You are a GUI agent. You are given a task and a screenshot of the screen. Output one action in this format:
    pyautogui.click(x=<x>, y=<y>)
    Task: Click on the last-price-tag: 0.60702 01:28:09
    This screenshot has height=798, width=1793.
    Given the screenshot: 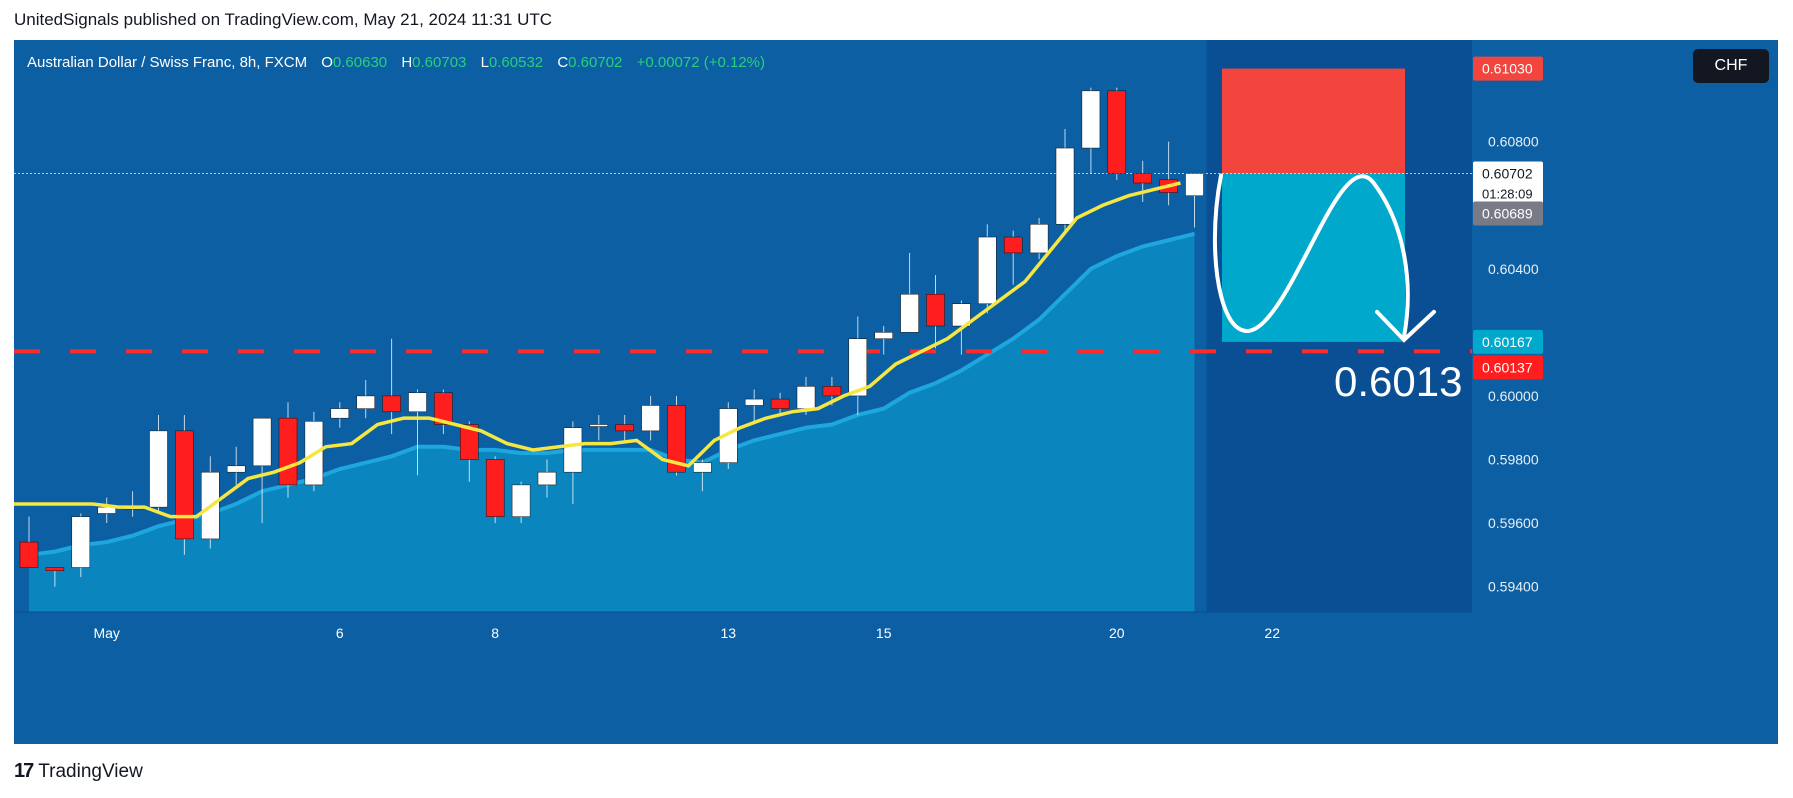 What is the action you would take?
    pyautogui.click(x=1508, y=183)
    